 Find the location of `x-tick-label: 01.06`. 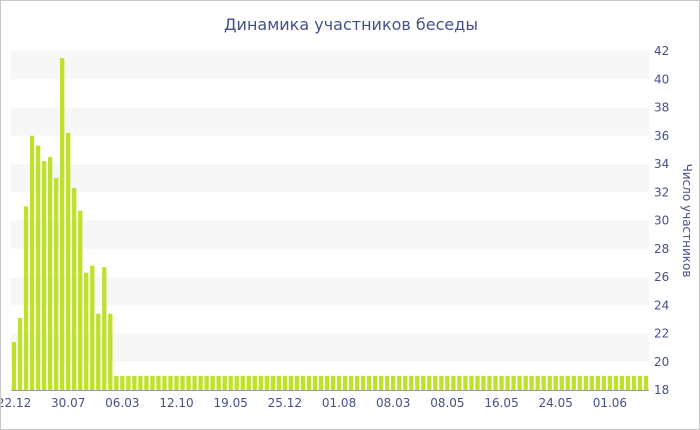

x-tick-label: 01.06 is located at coordinates (610, 403).